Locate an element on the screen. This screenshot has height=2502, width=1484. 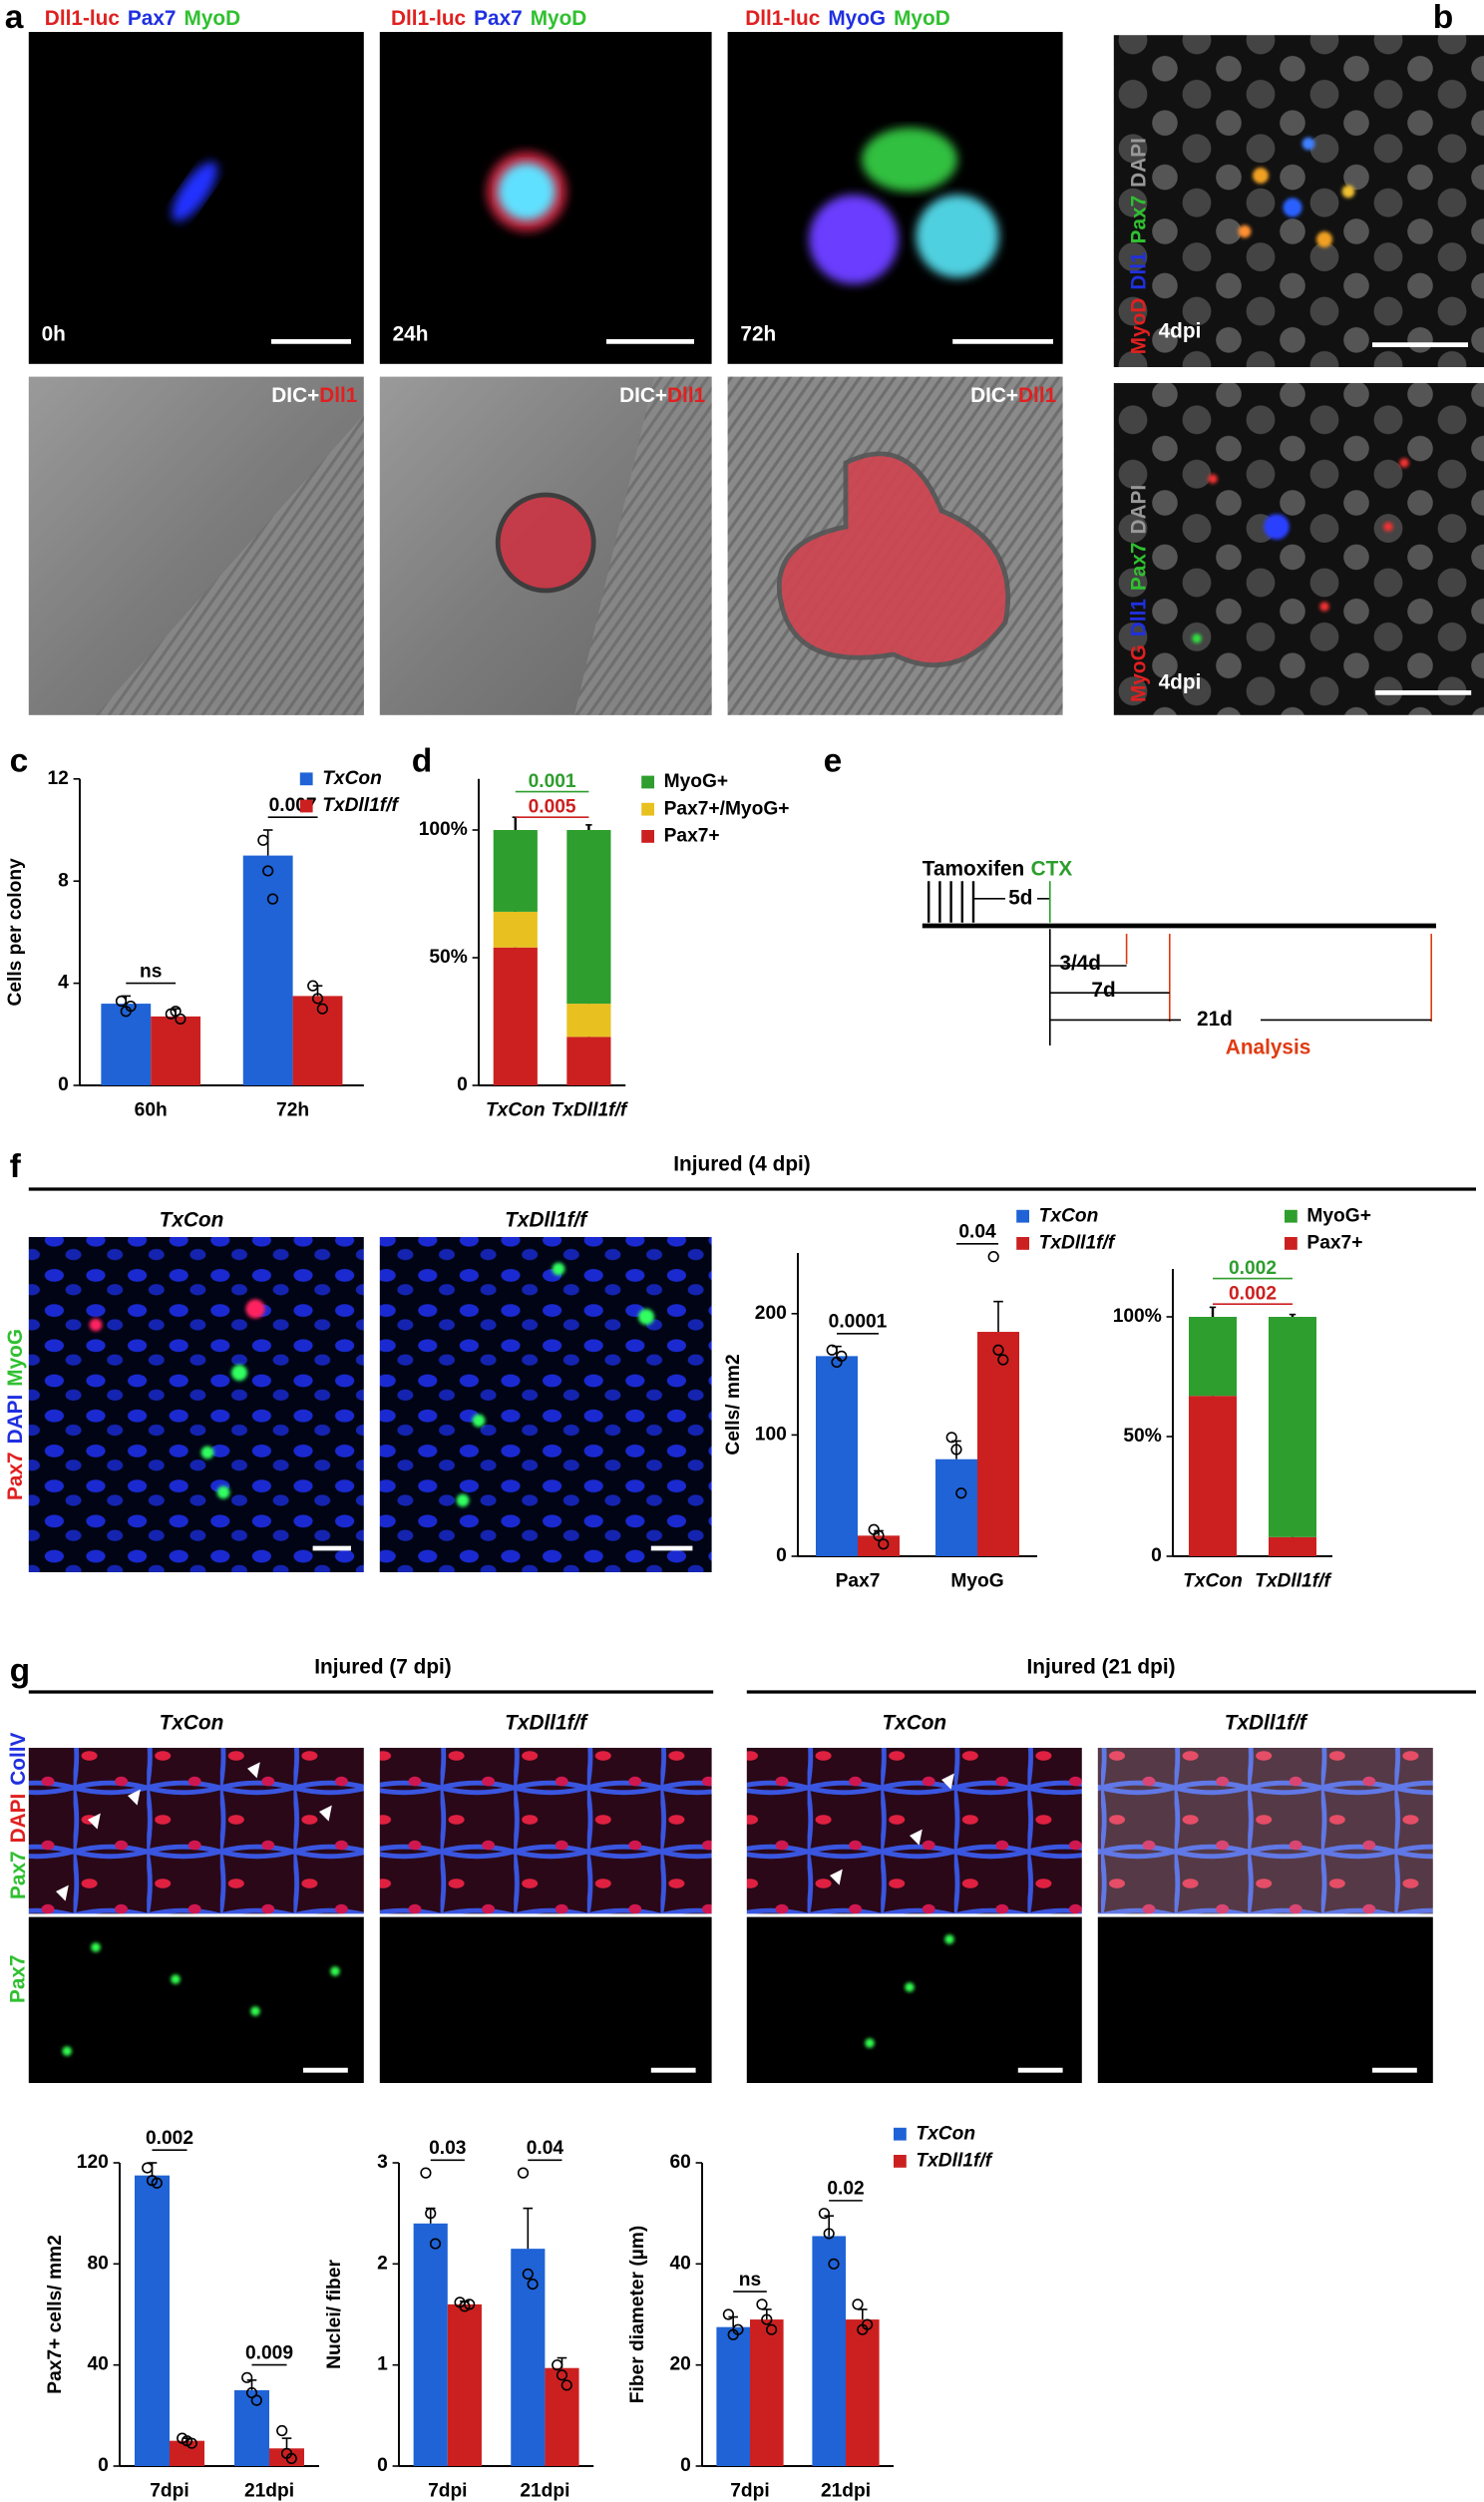
comparison-label: 0.005 is located at coordinates (552, 807).